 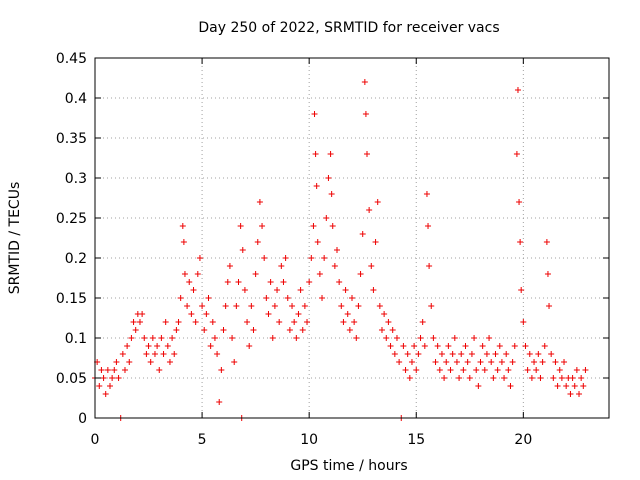 I want to click on x-tick-label: 15, so click(x=416, y=440).